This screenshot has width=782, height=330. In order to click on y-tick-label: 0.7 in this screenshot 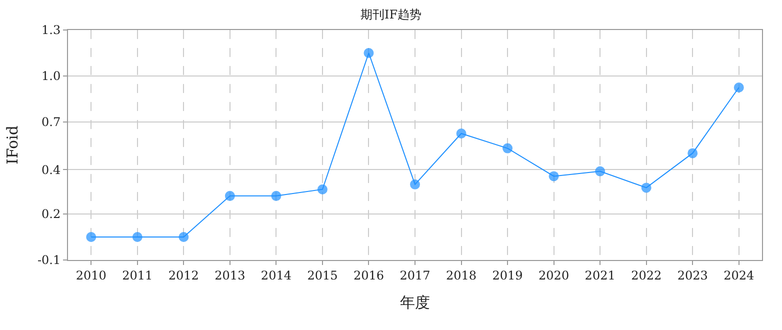, I will do `click(51, 122)`.